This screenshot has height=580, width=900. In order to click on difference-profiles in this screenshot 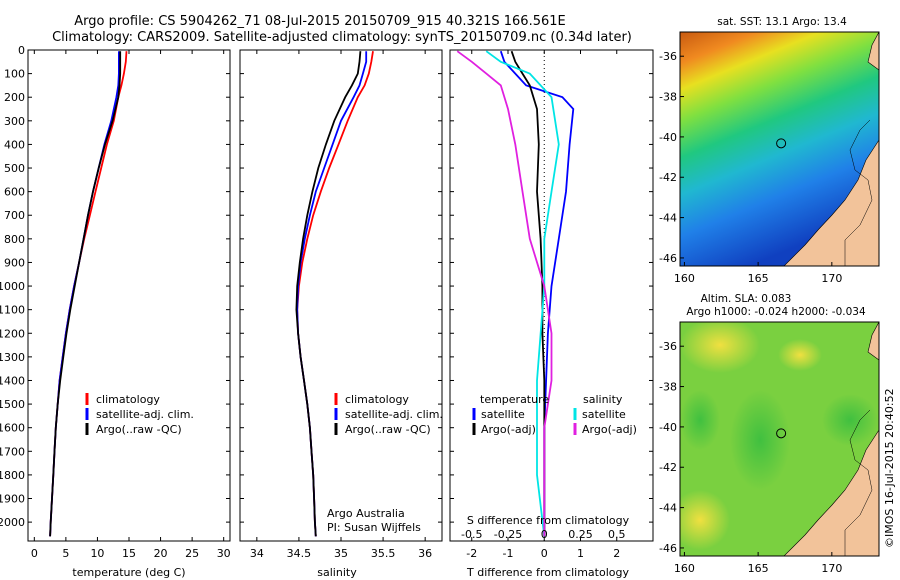, I will do `click(515, 293)`.